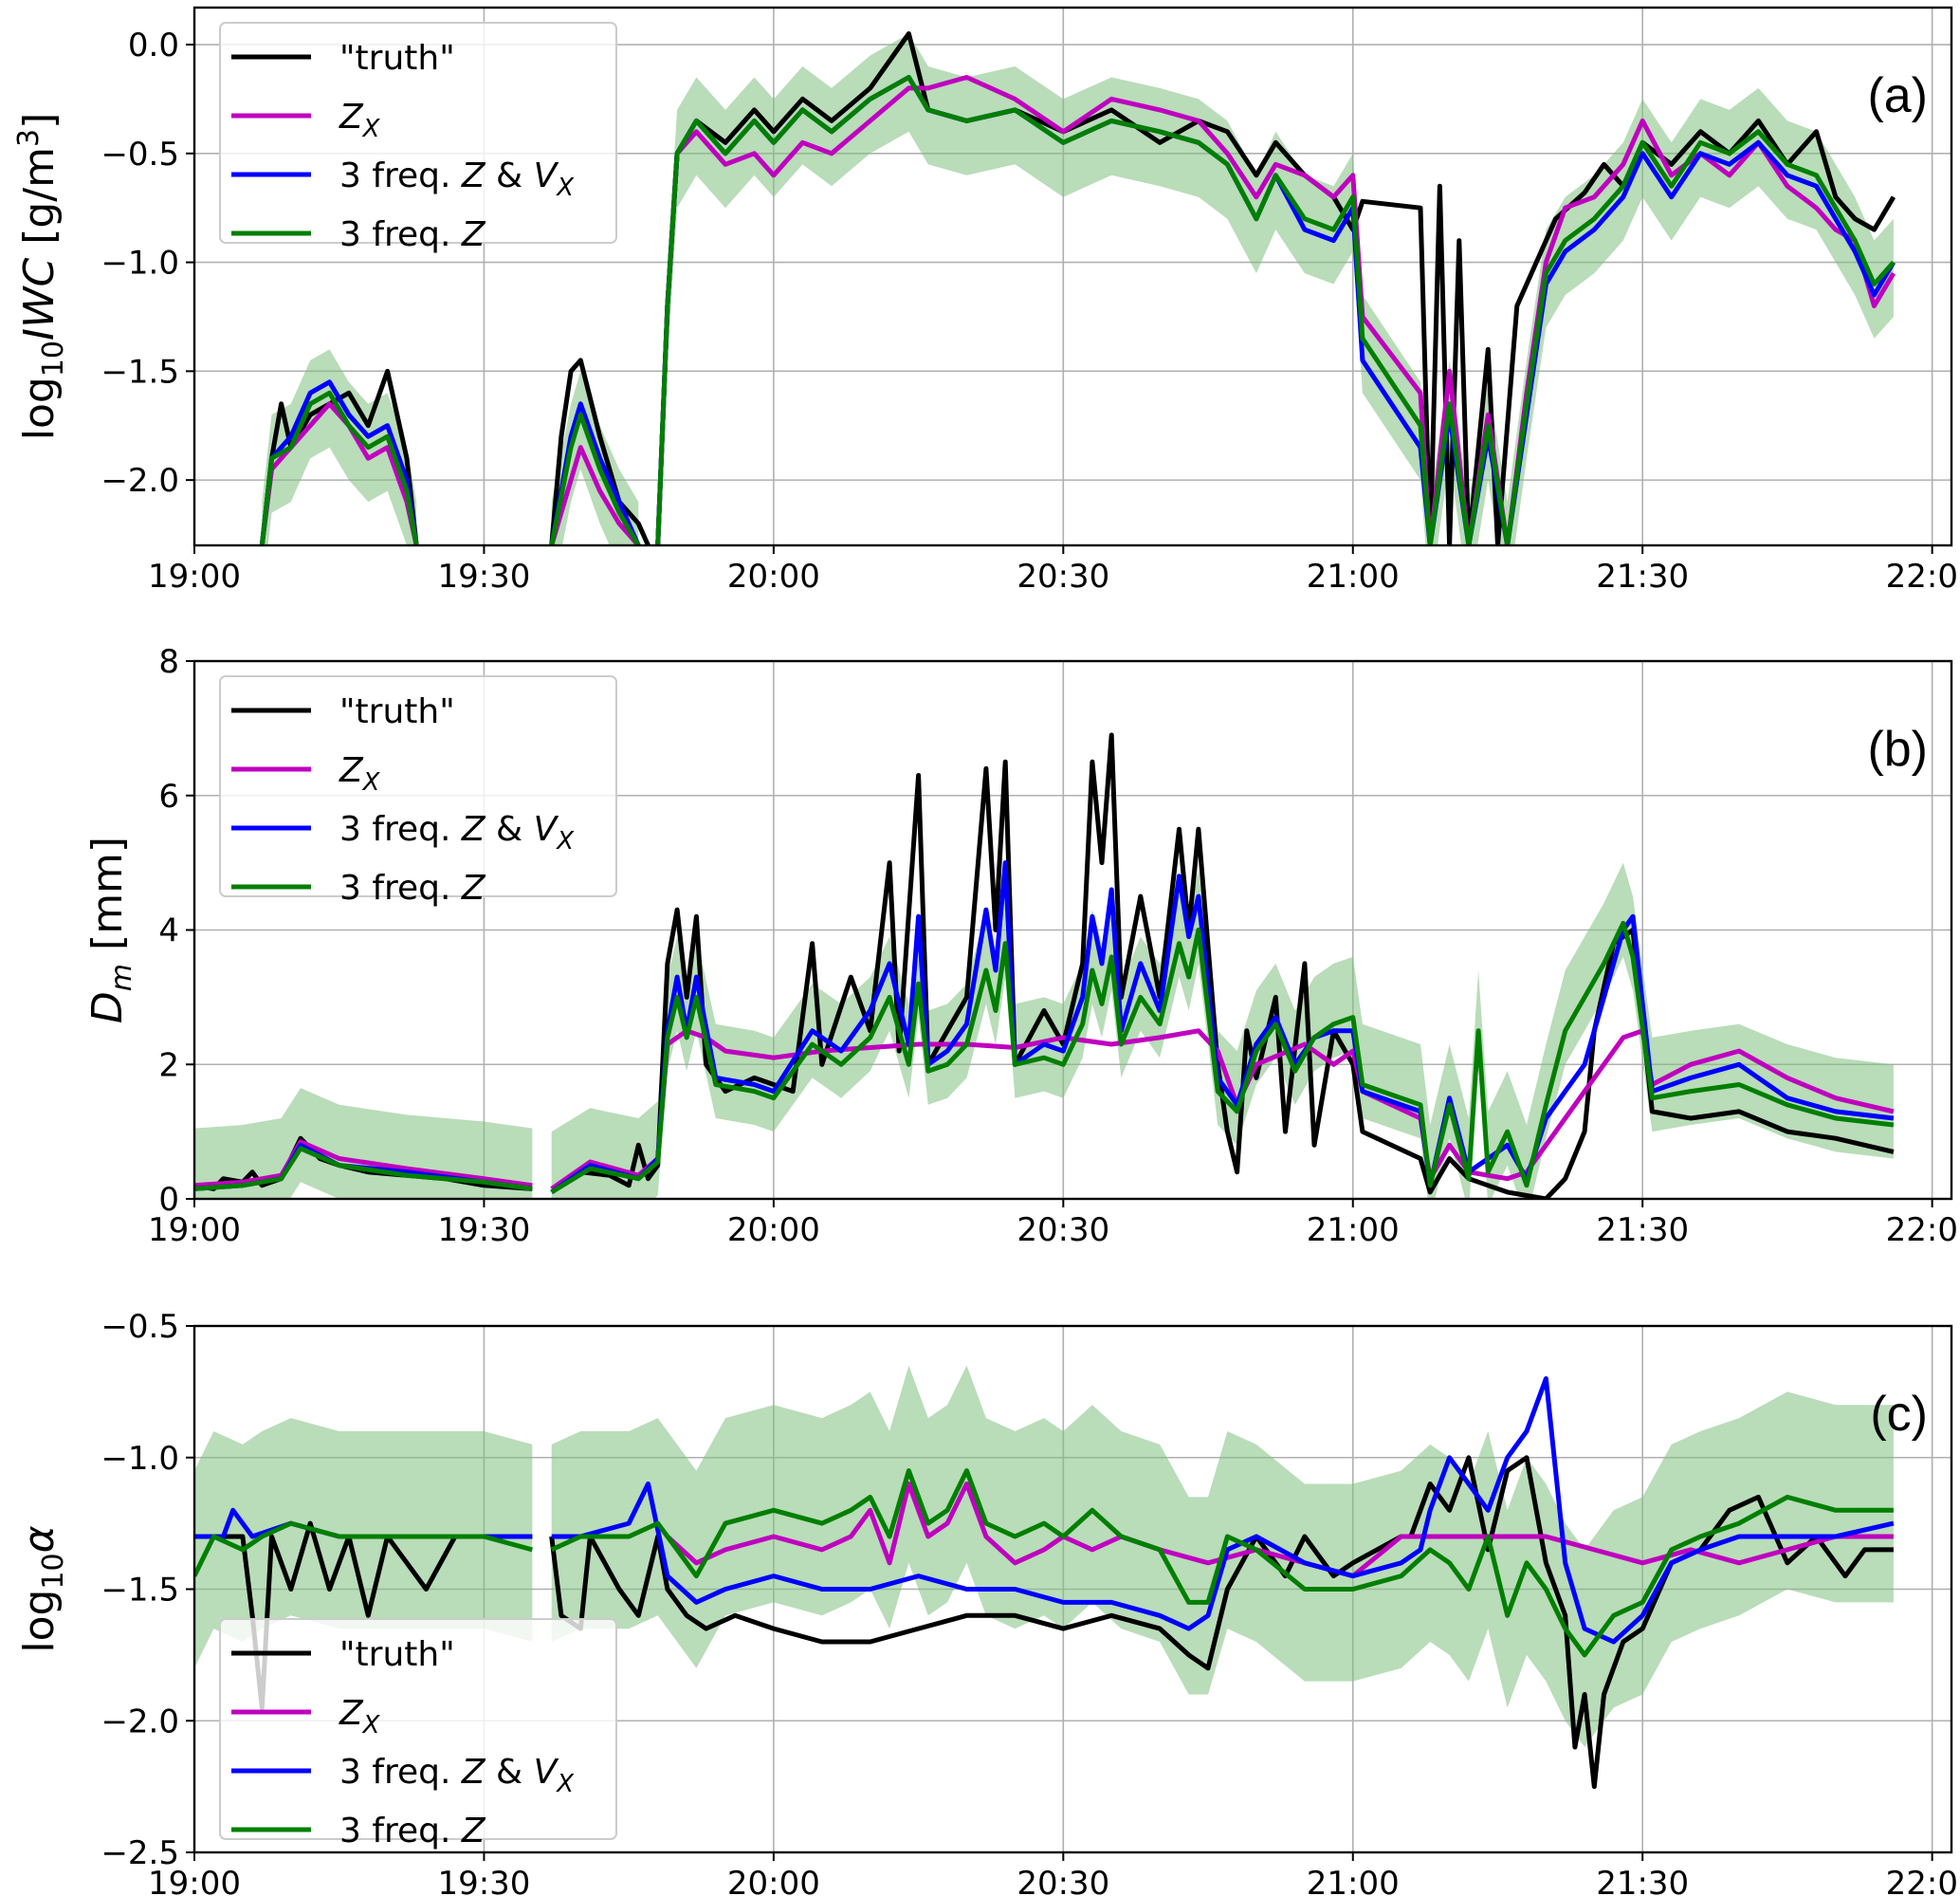 The image size is (1960, 1896). What do you see at coordinates (42, 1588) in the screenshot?
I see `y-axis-title: log10α` at bounding box center [42, 1588].